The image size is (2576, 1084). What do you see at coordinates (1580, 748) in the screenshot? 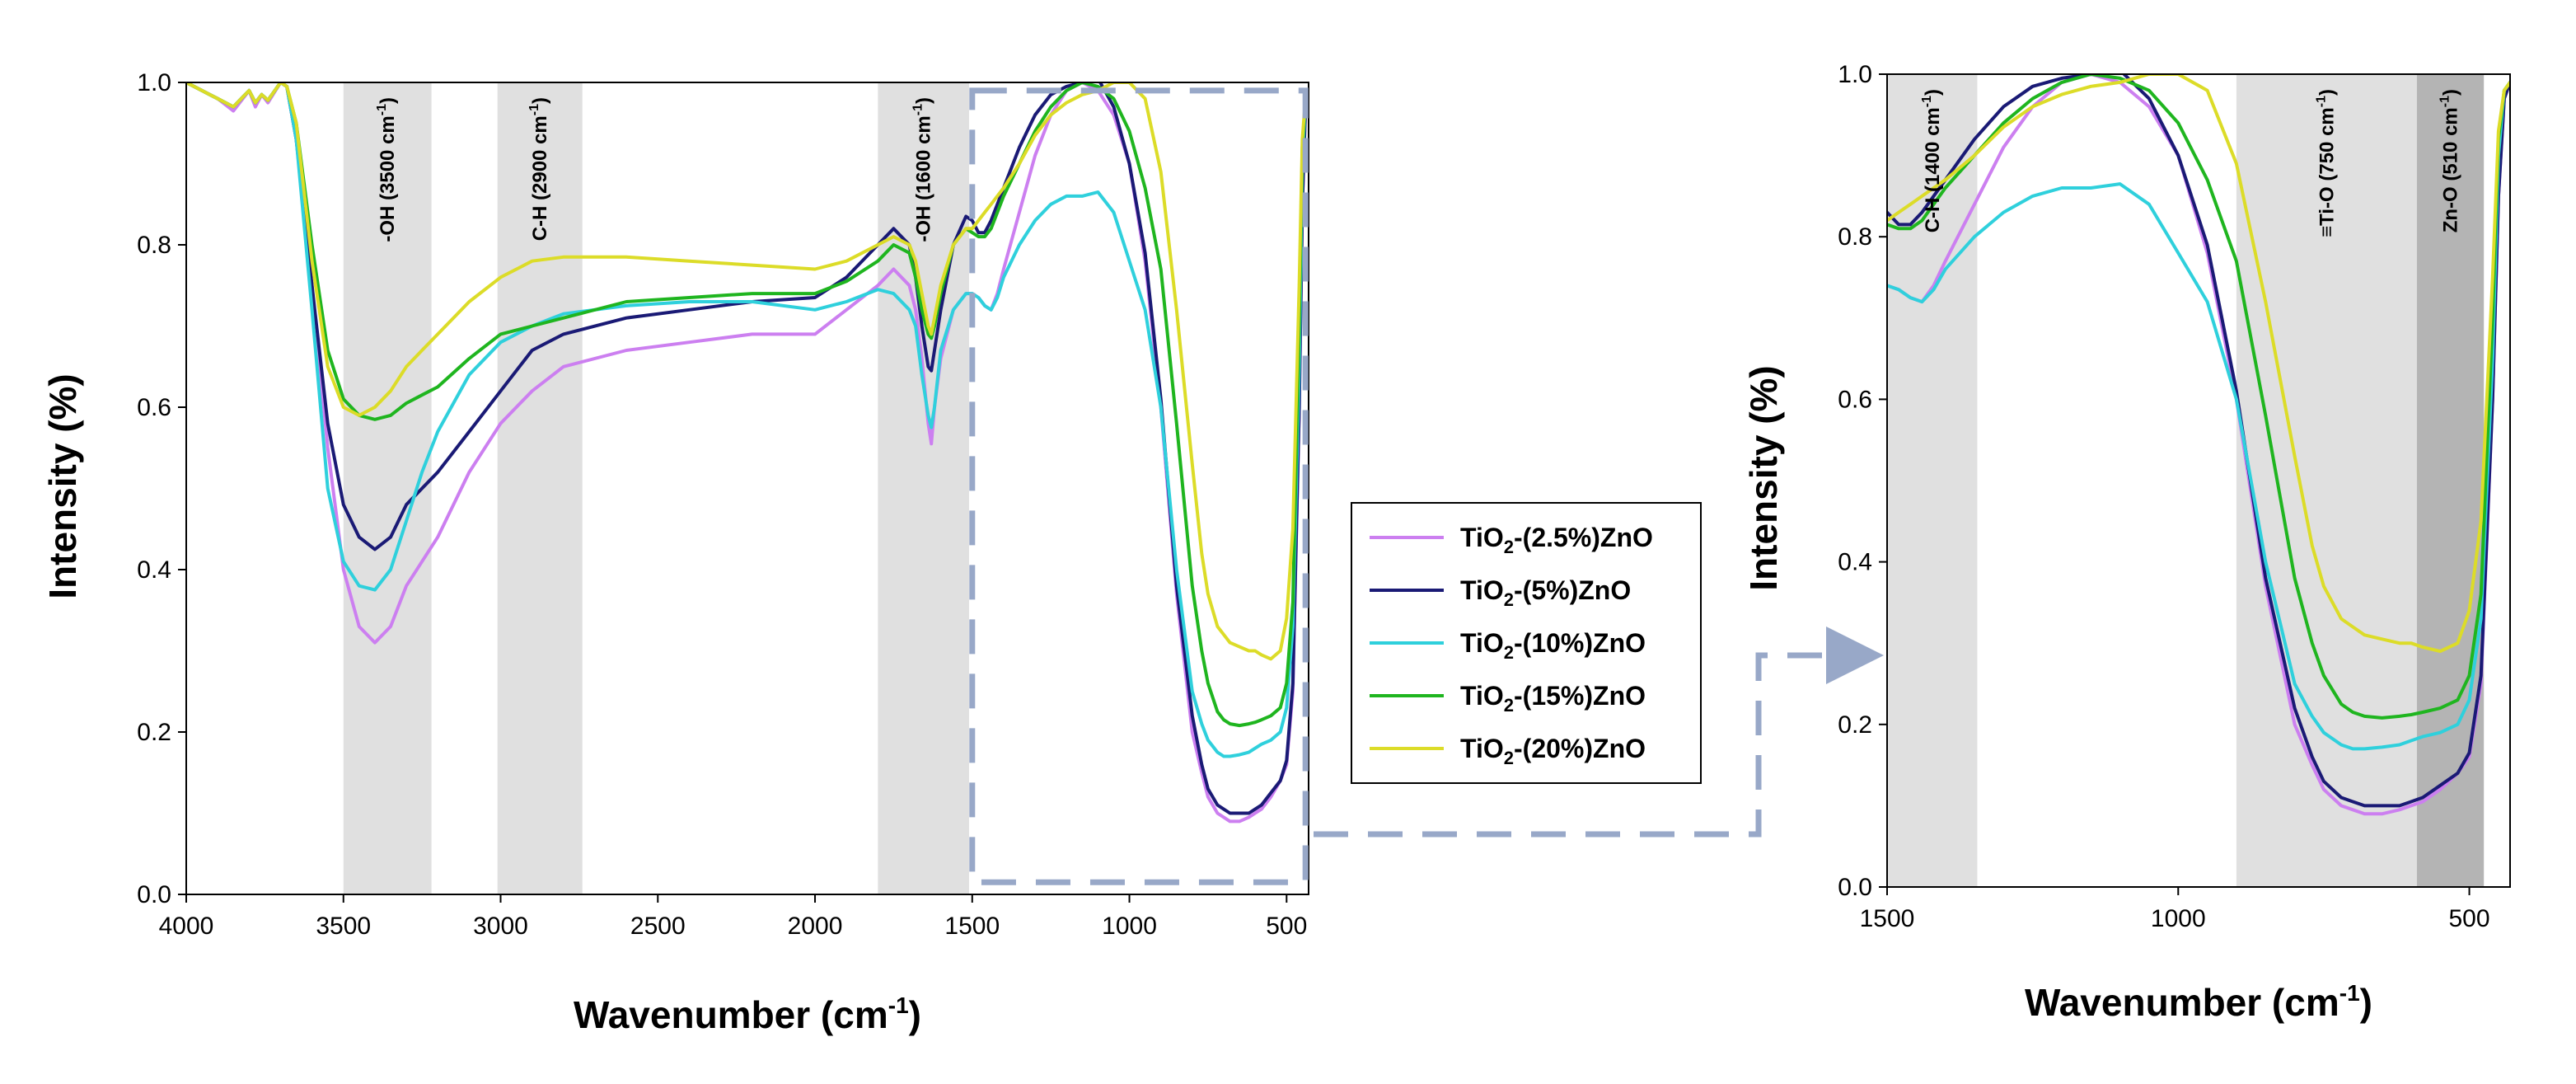
I see `legend-label-rest: -(20%)ZnO` at bounding box center [1580, 748].